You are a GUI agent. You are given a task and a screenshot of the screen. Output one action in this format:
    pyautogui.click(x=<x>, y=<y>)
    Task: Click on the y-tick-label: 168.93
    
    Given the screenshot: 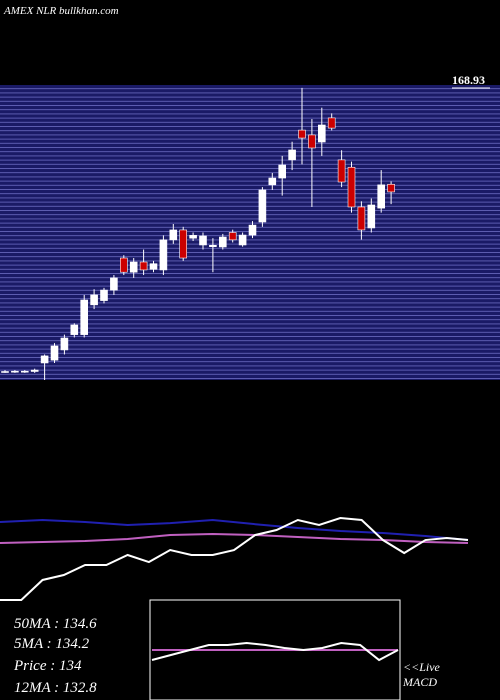 What is the action you would take?
    pyautogui.click(x=468, y=80)
    